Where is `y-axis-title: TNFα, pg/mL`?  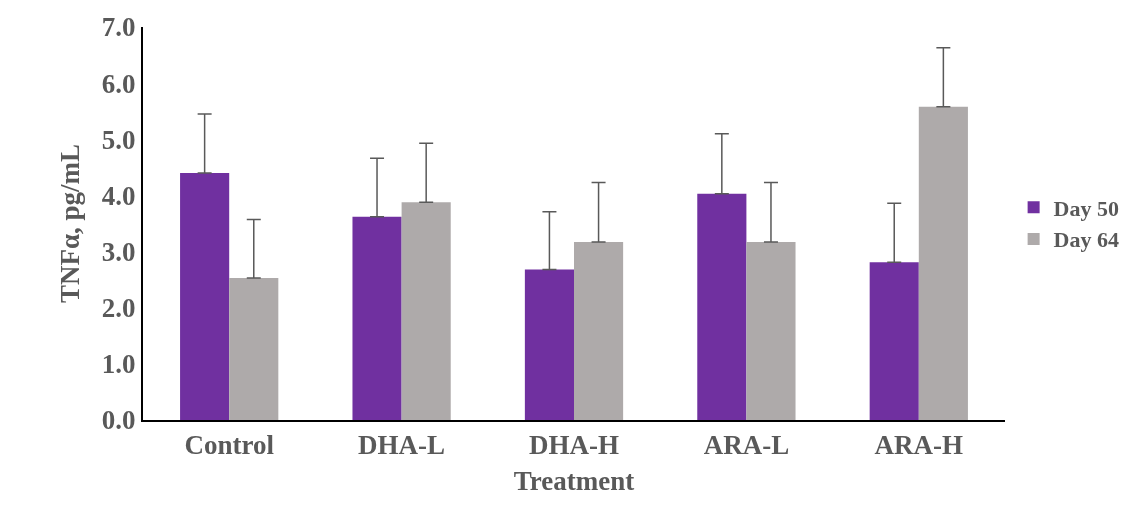 y-axis-title: TNFα, pg/mL is located at coordinates (70, 223).